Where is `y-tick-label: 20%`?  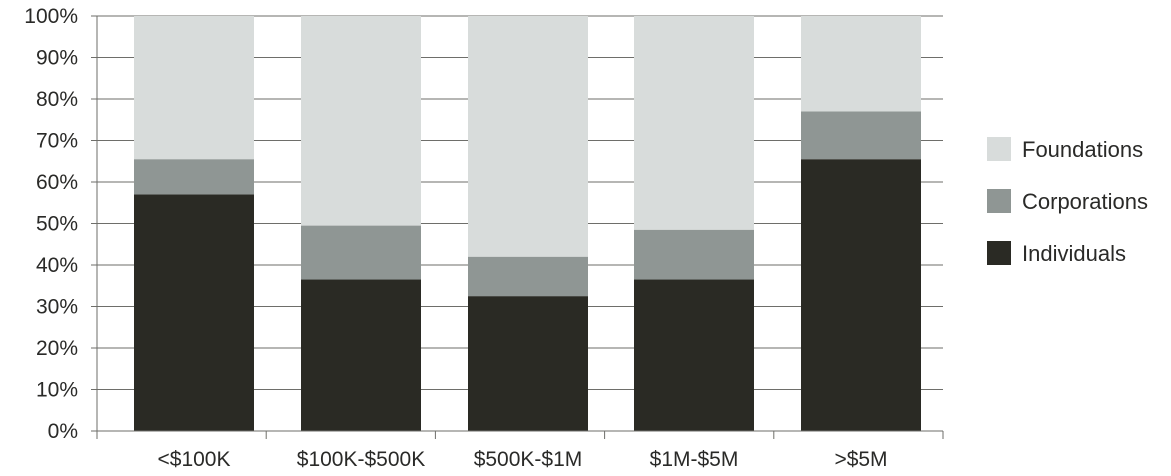 y-tick-label: 20% is located at coordinates (57, 348).